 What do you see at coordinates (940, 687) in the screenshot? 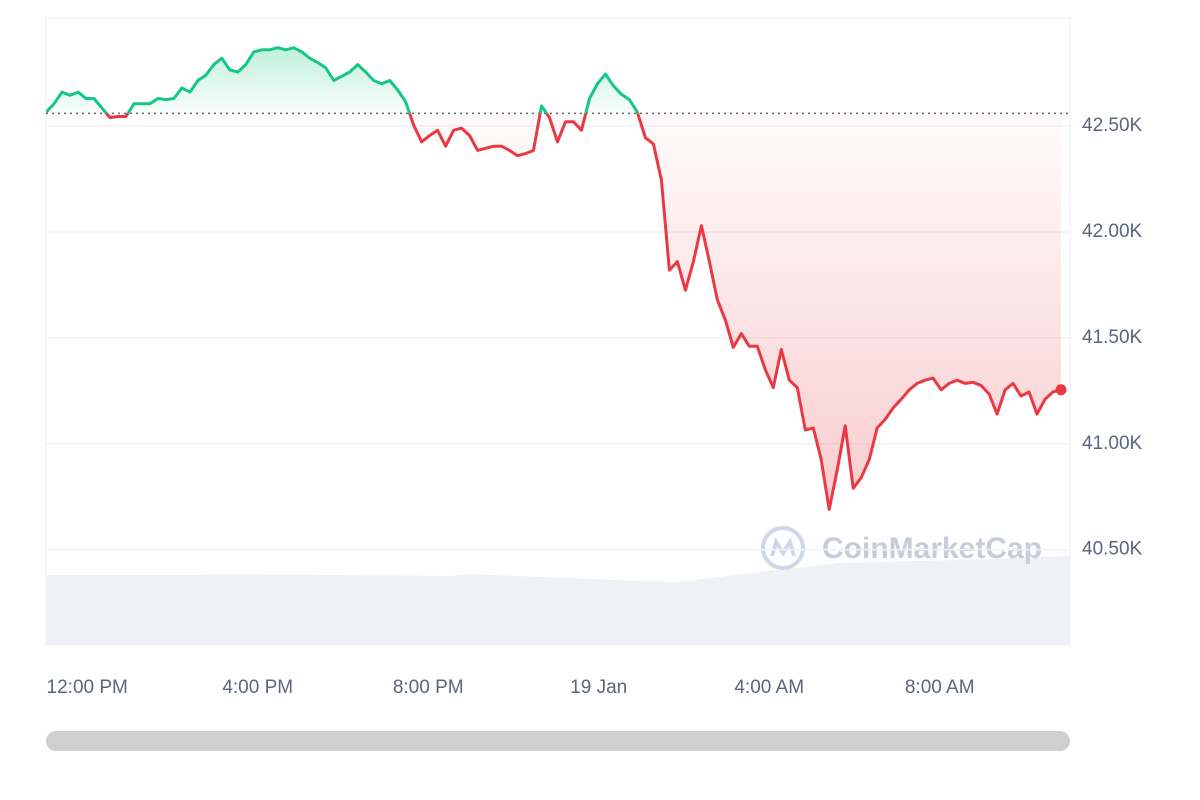
I see `x-tick-label: 8:00 AM` at bounding box center [940, 687].